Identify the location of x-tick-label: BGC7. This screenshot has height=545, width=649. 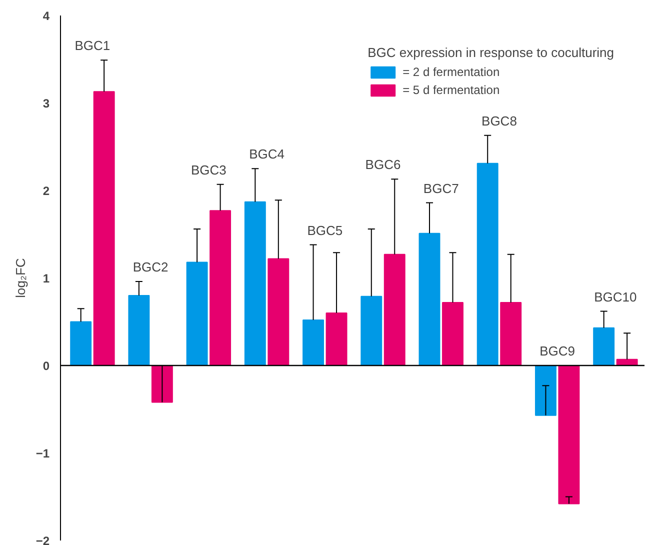
(441, 188).